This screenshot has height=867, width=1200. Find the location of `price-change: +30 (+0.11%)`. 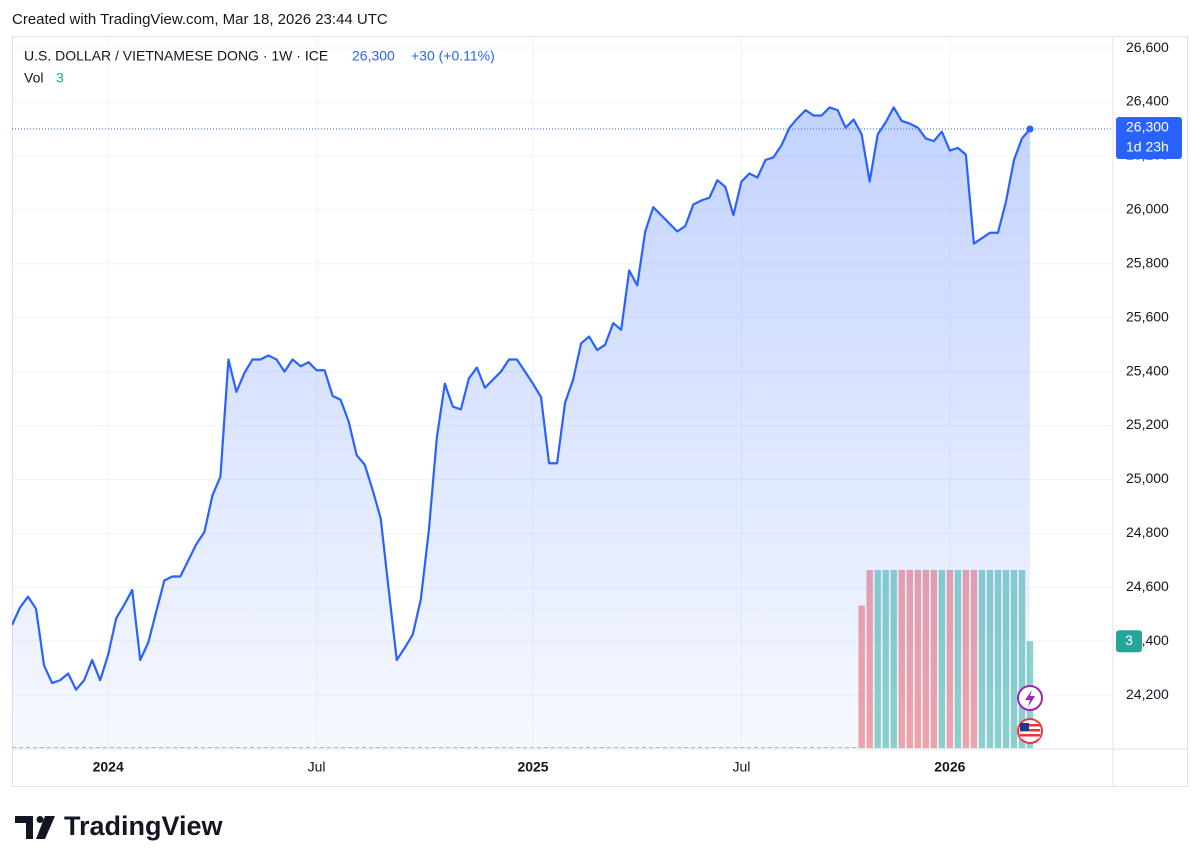

price-change: +30 (+0.11%) is located at coordinates (453, 56).